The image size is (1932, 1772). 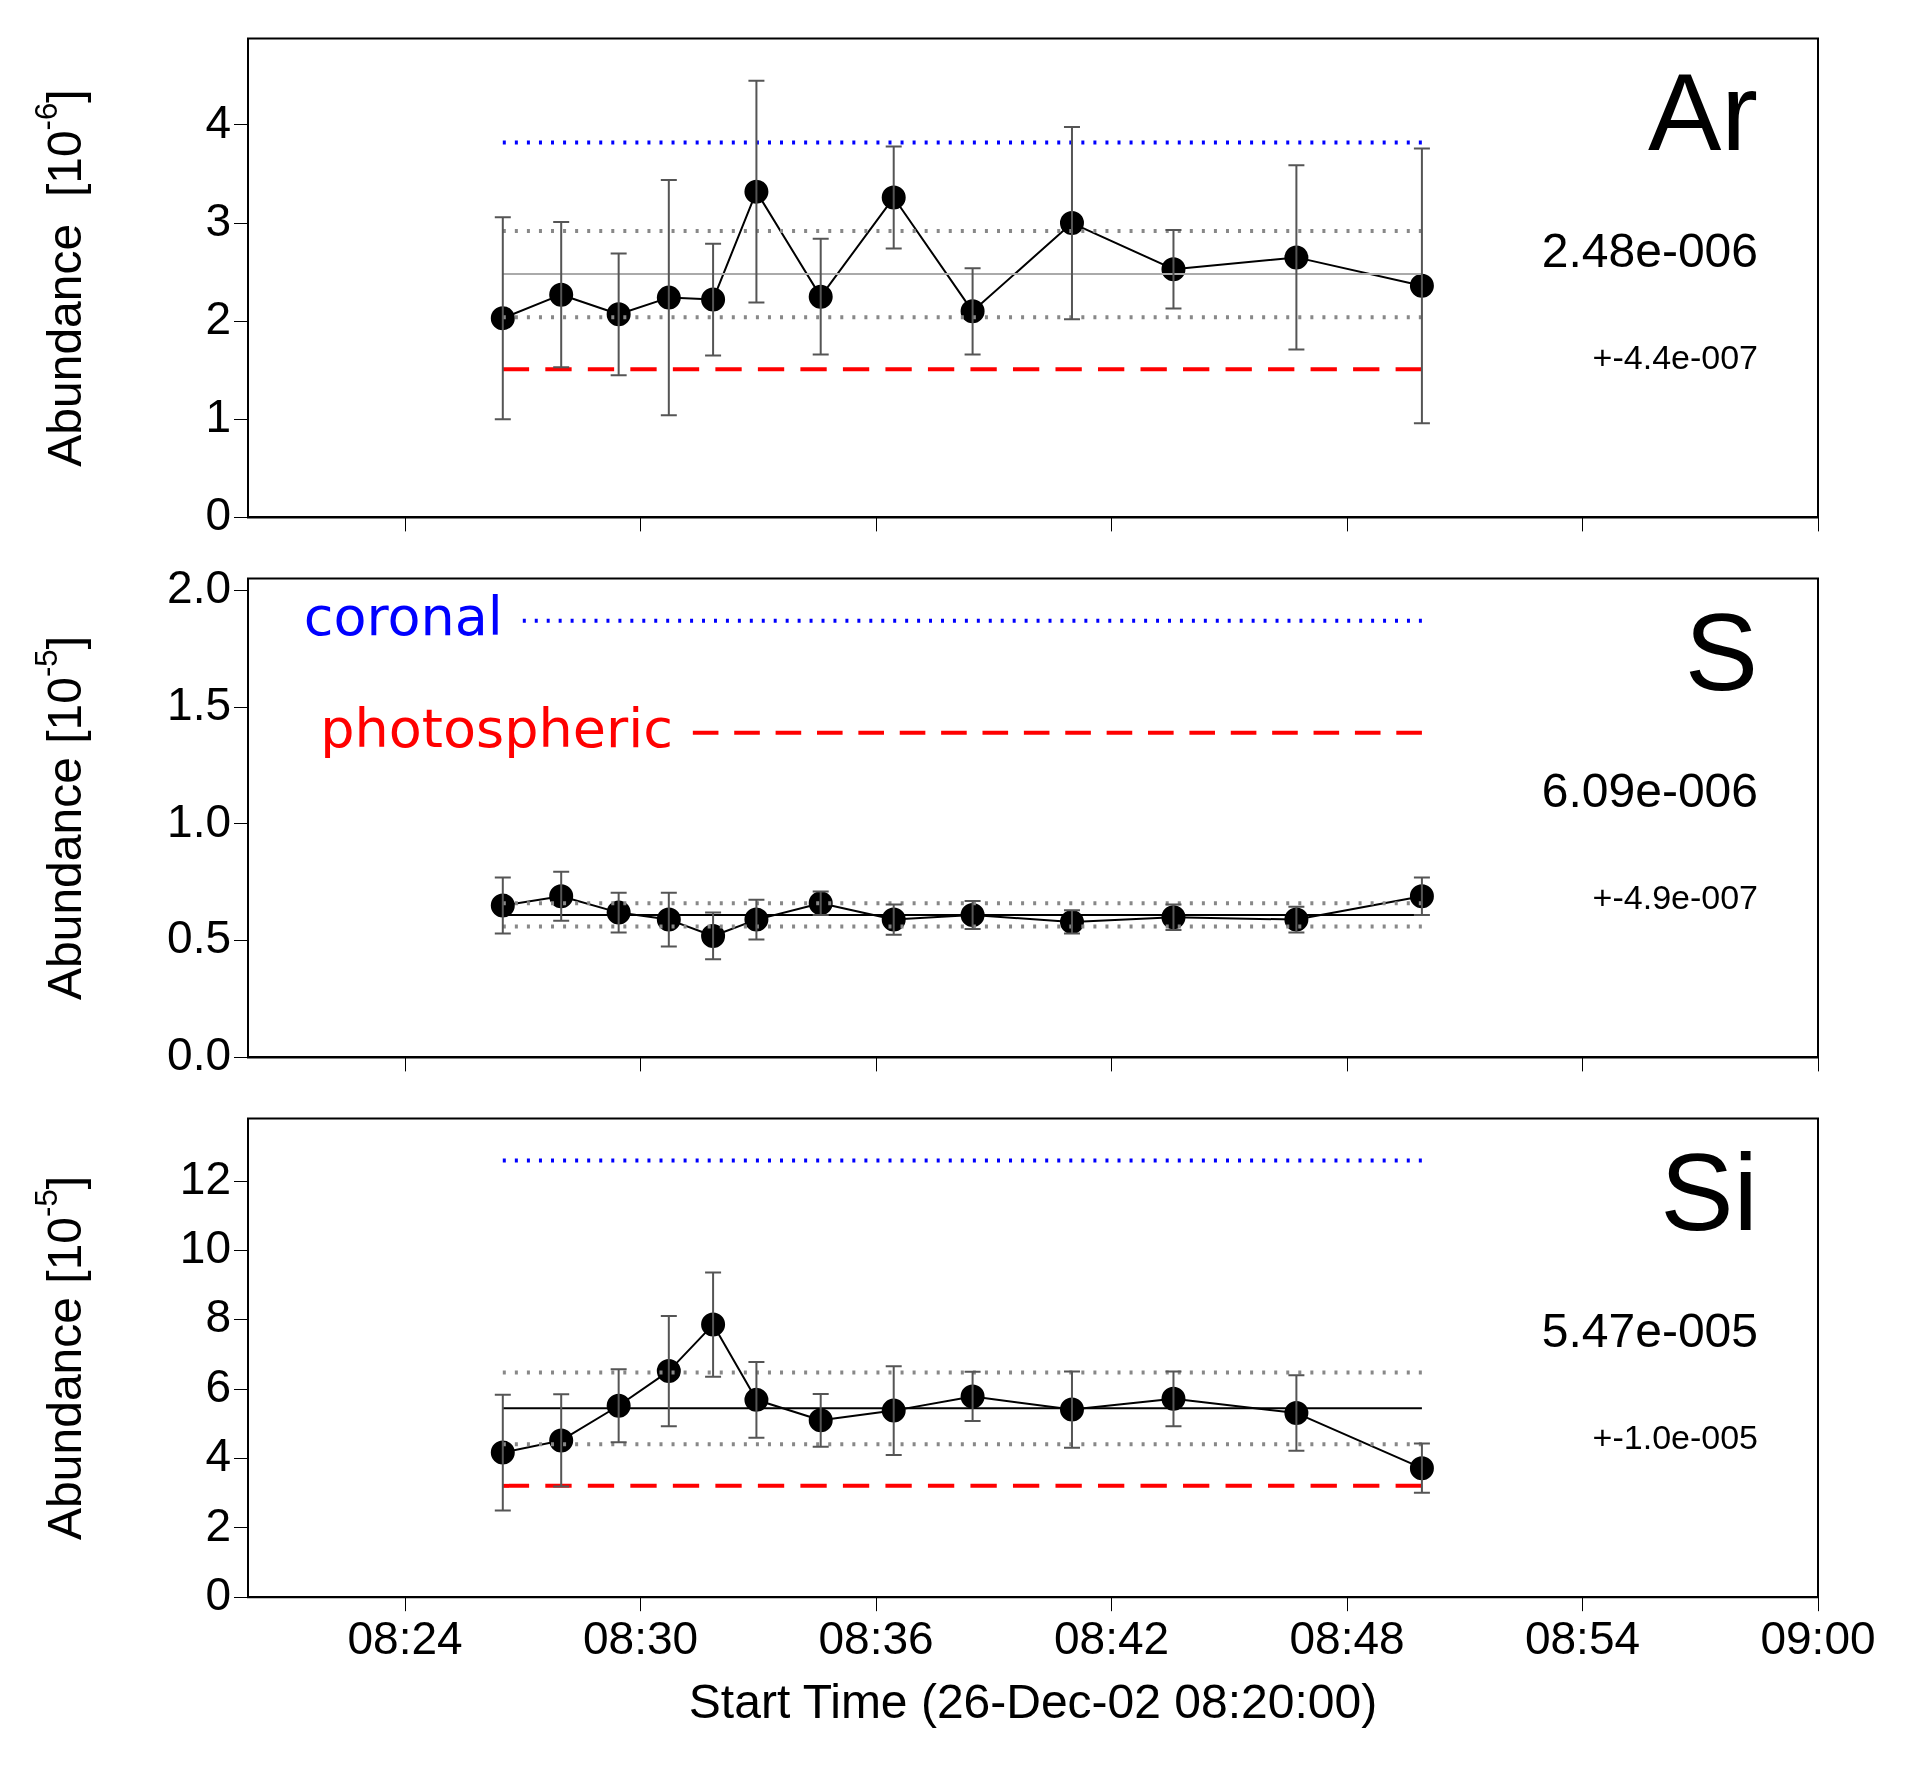 I want to click on annotation: 6.09e-006, so click(x=1649, y=791).